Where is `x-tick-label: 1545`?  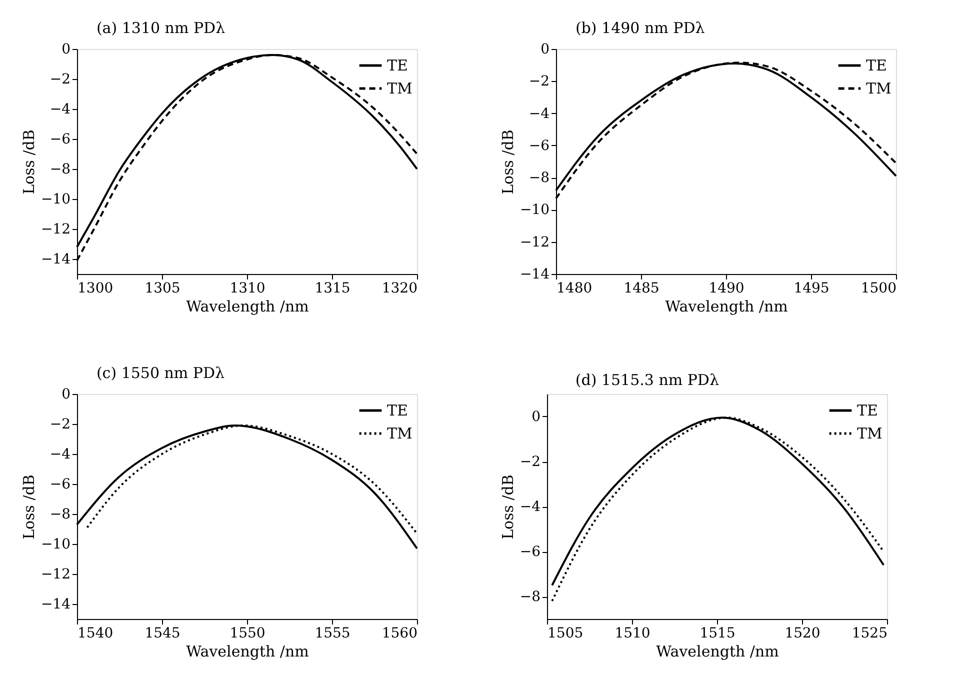 x-tick-label: 1545 is located at coordinates (162, 634).